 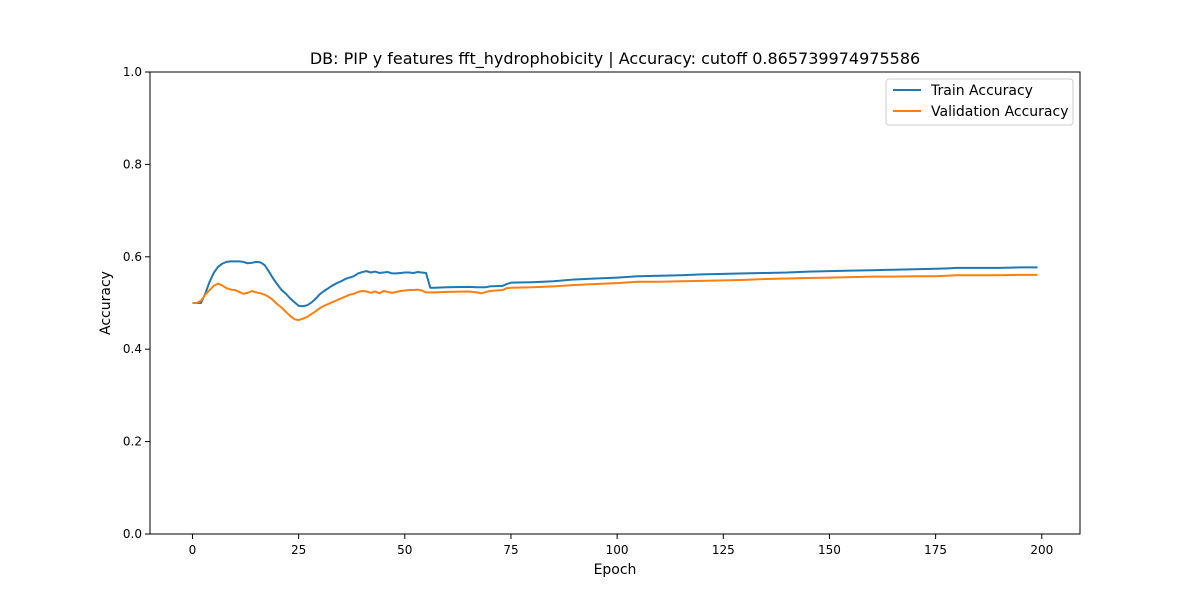 I want to click on y-axis-label: Accuracy, so click(x=106, y=303).